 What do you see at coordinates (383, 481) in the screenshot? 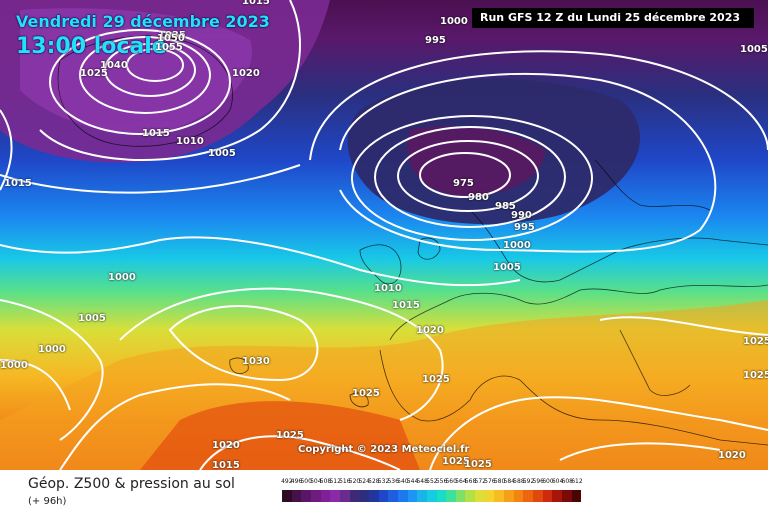
I see `scale-tick: 532` at bounding box center [383, 481].